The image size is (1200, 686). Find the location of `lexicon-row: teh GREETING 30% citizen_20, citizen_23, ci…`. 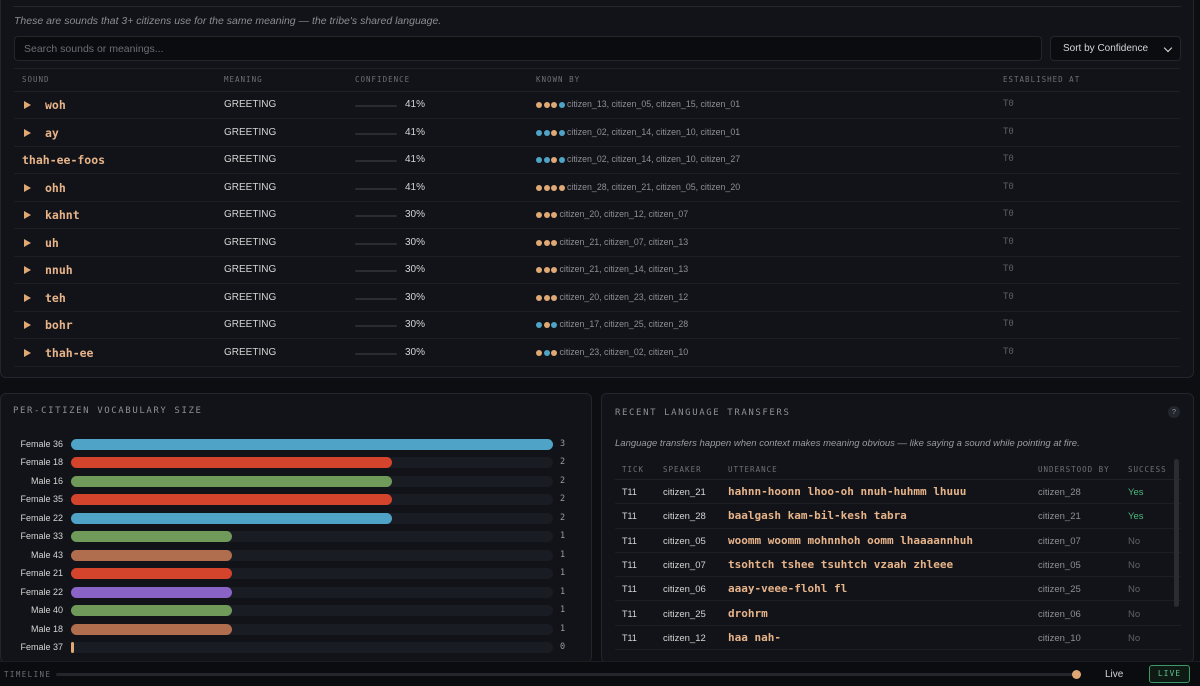

lexicon-row: teh GREETING 30% citizen_20, citizen_23, ci… is located at coordinates (597, 298).